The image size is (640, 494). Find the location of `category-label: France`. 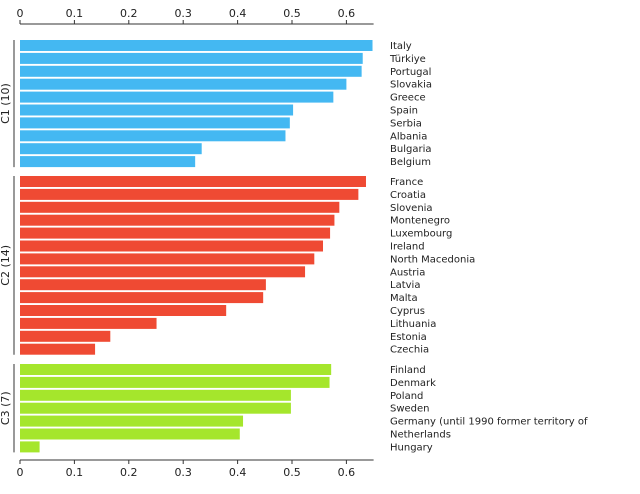

category-label: France is located at coordinates (406, 182).